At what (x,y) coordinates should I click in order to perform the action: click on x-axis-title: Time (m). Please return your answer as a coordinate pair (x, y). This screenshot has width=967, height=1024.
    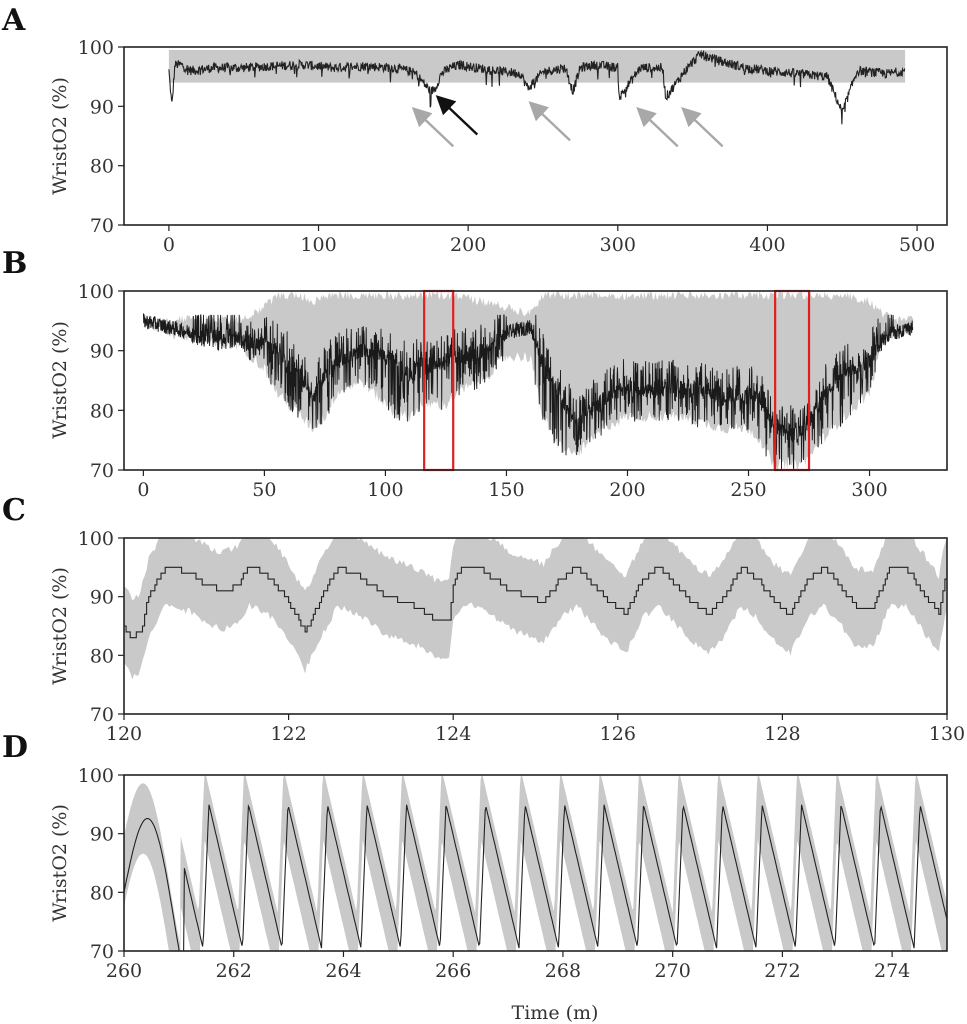
    Looking at the image, I should click on (555, 1013).